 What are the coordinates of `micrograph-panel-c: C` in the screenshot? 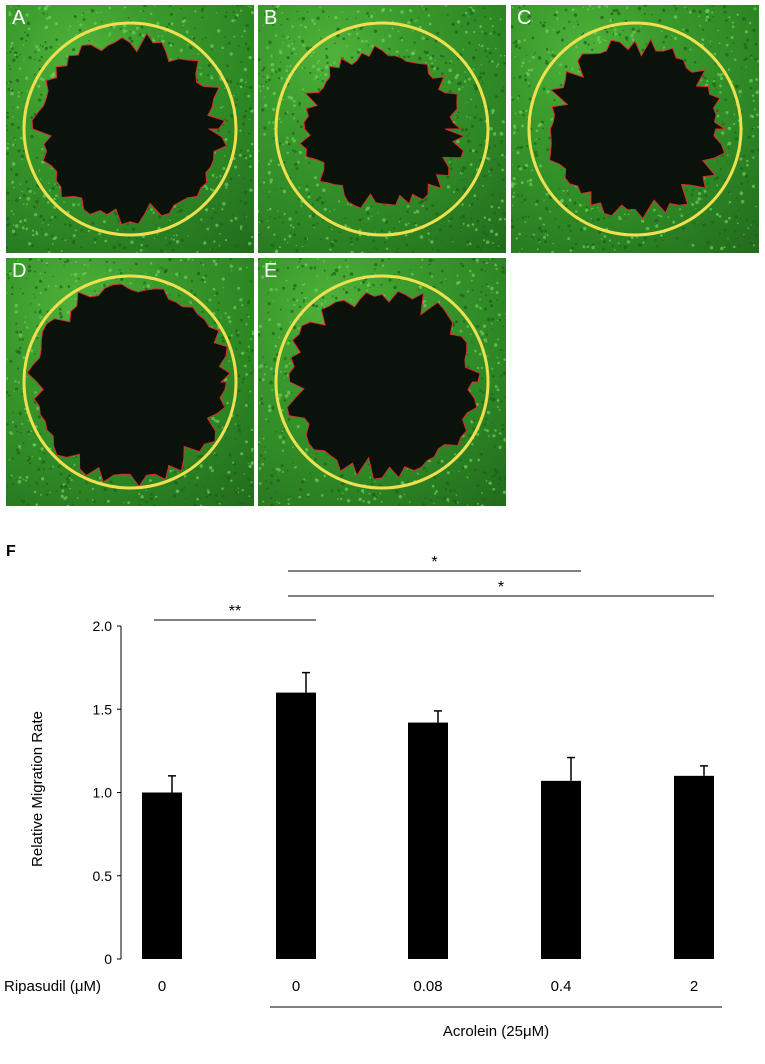 It's located at (635, 129).